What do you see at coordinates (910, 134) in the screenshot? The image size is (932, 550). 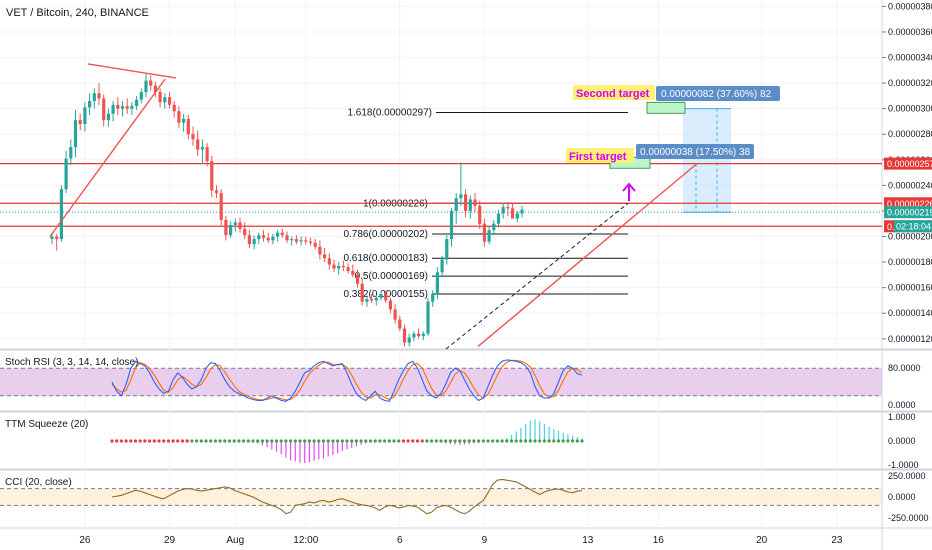 I see `price-tick-label: 0.00000280` at bounding box center [910, 134].